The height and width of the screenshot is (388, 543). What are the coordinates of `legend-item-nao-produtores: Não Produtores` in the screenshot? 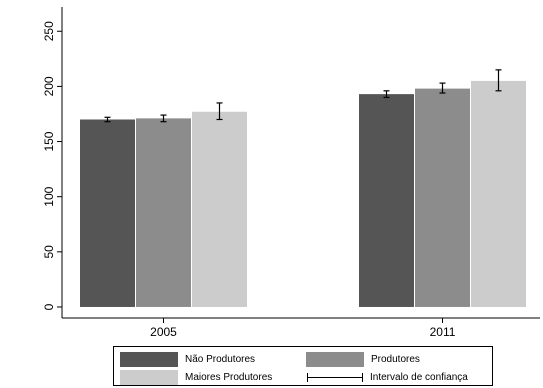 It's located at (187, 359).